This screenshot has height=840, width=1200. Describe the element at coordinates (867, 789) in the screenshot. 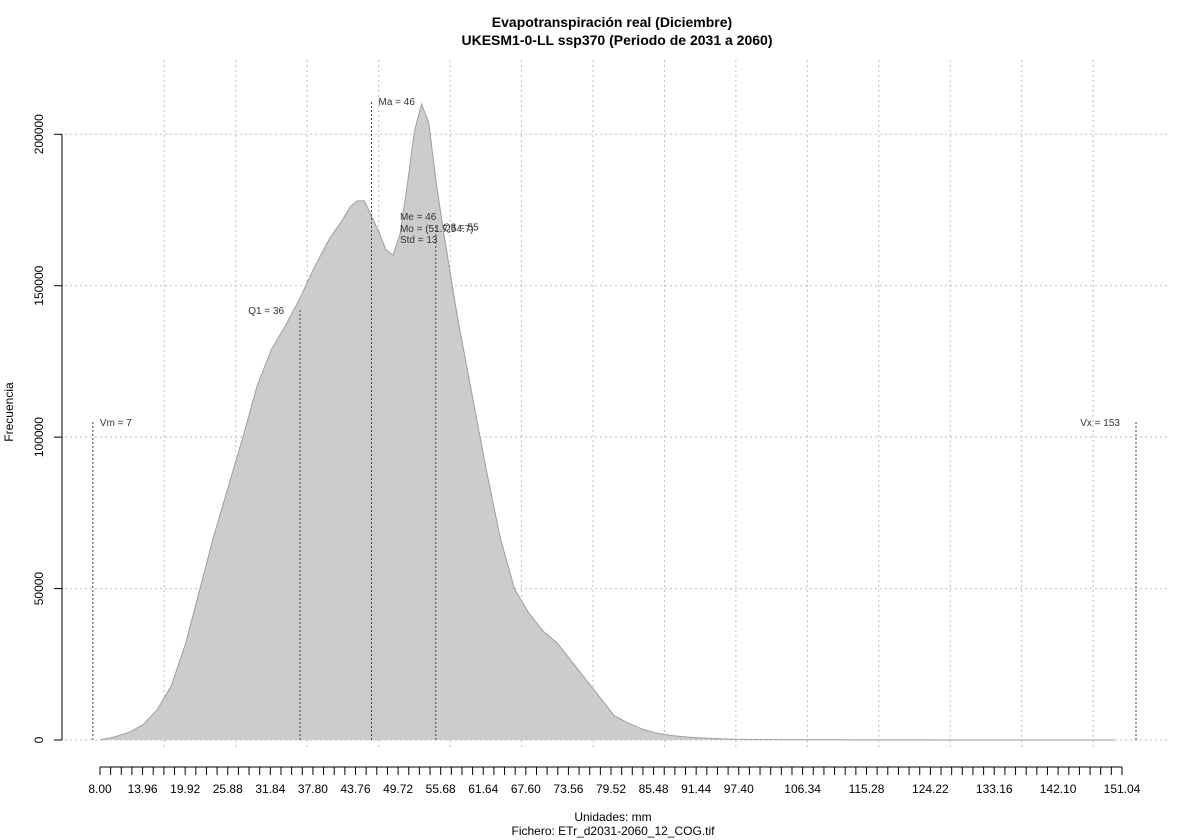

I see `x-tick-label: 115.28` at that location.